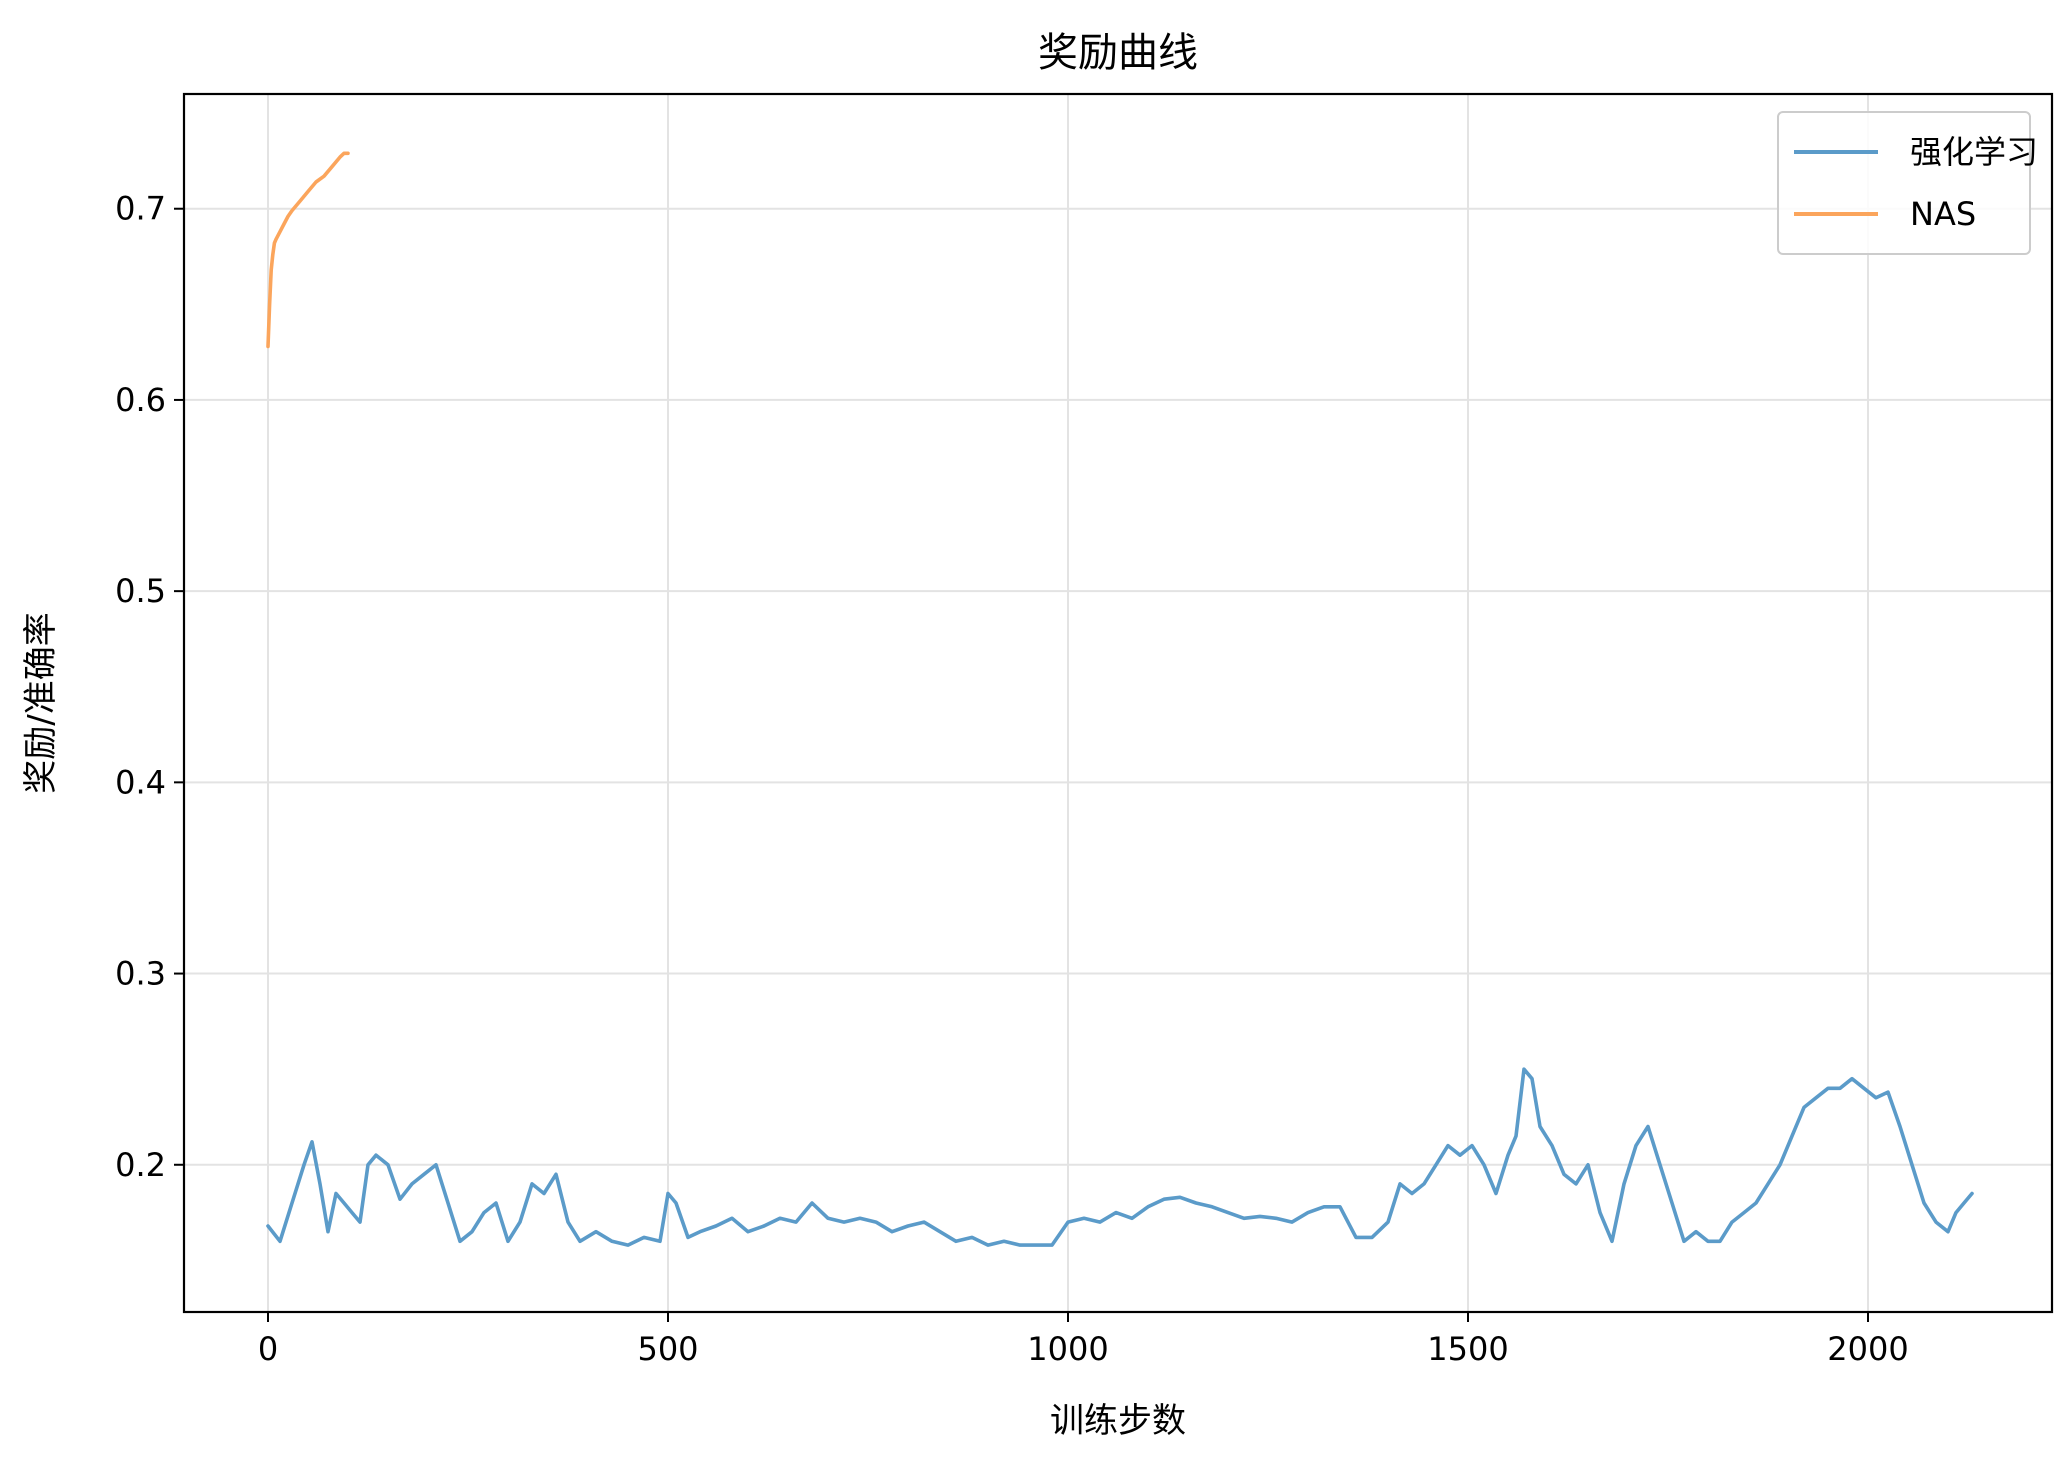 The height and width of the screenshot is (1466, 2070). I want to click on x-tick-label: 1000, so click(1067, 1349).